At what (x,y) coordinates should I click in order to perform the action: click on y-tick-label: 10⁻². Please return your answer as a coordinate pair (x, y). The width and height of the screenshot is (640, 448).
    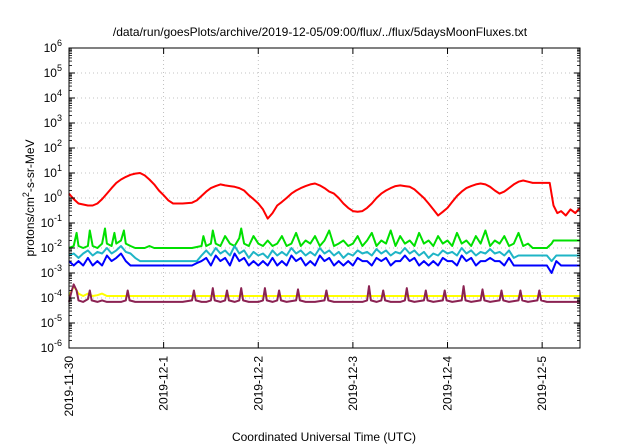
    Looking at the image, I should click on (51, 246).